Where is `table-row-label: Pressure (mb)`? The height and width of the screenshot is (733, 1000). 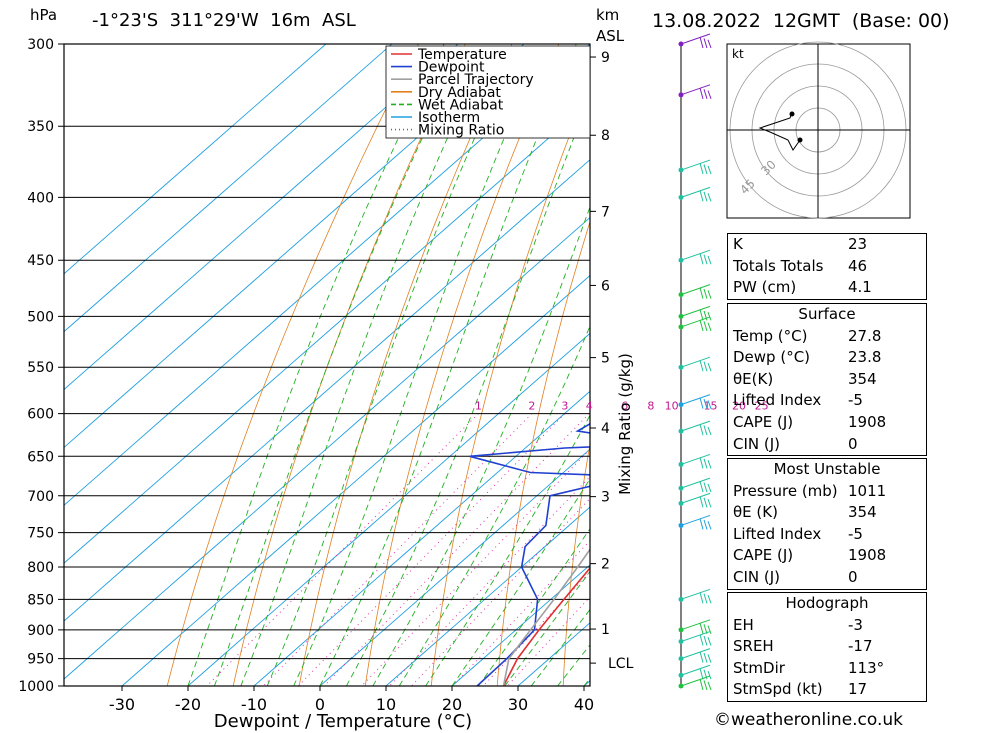
table-row-label: Pressure (mb) is located at coordinates (785, 490).